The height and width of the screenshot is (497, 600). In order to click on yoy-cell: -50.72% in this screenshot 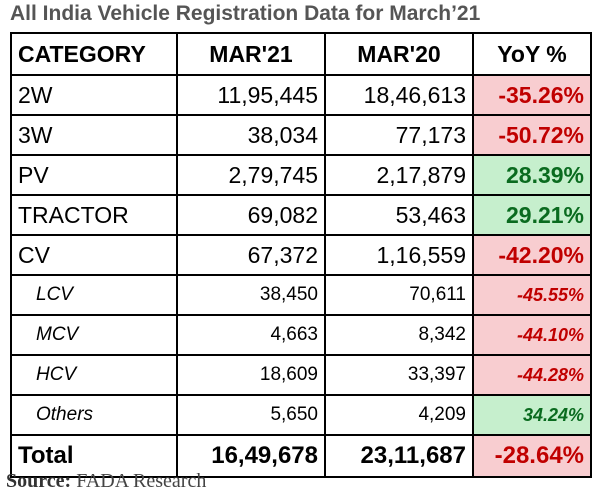, I will do `click(532, 135)`.